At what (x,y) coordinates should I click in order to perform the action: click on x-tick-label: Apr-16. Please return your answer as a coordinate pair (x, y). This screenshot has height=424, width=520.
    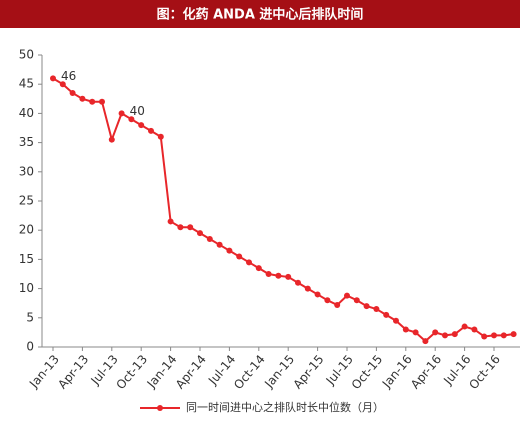
    Looking at the image, I should click on (426, 371).